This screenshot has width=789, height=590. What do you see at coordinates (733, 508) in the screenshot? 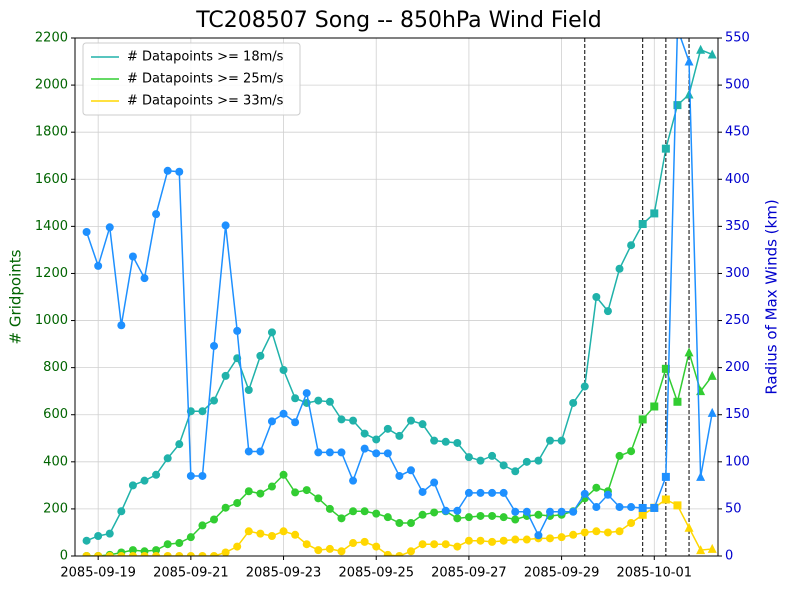
I see `y2-tick-label: 50` at bounding box center [733, 508].